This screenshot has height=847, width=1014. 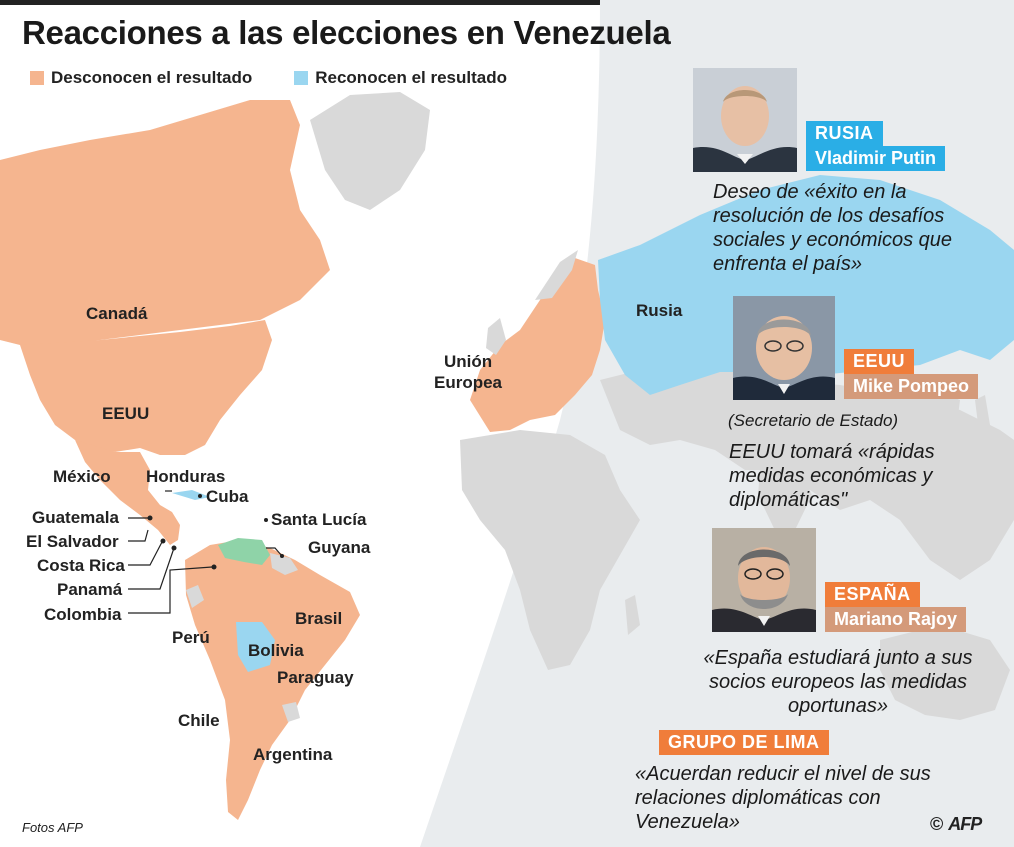 What do you see at coordinates (319, 618) in the screenshot?
I see `map-label-brasil: Brasil` at bounding box center [319, 618].